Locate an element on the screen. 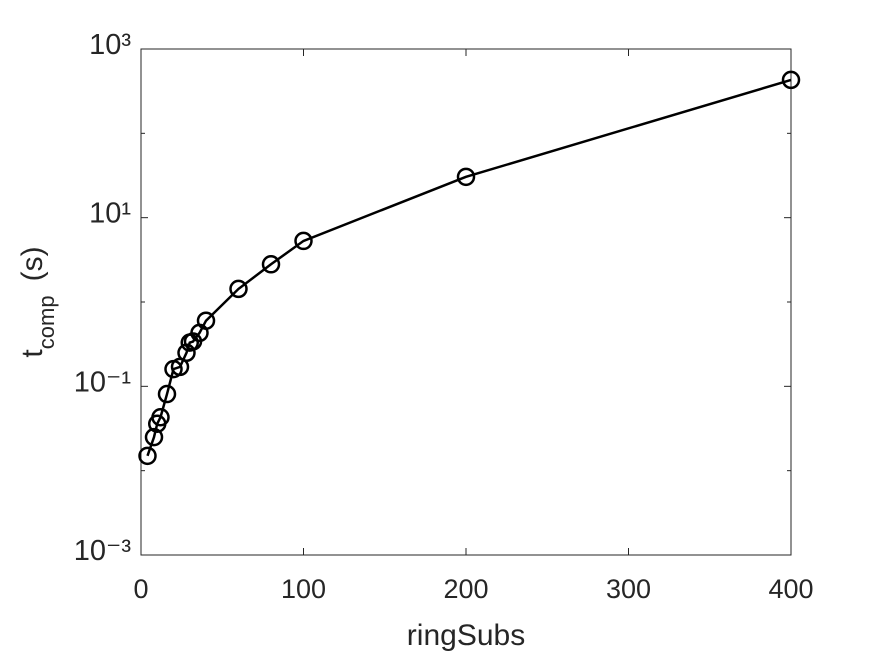  x-tick-label: 100 is located at coordinates (303, 589).